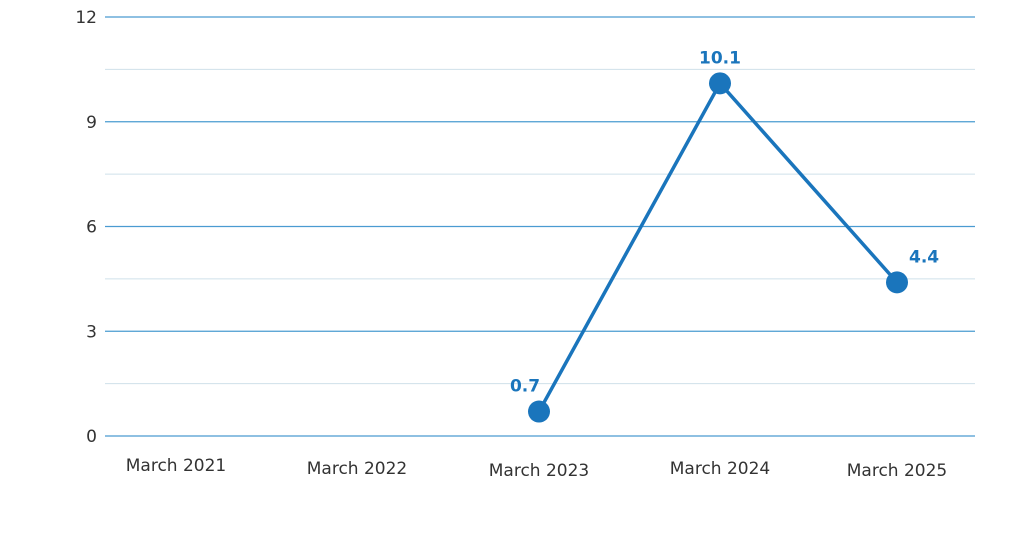 Image resolution: width=1024 pixels, height=547 pixels. What do you see at coordinates (91, 332) in the screenshot?
I see `y-tick-label: 3` at bounding box center [91, 332].